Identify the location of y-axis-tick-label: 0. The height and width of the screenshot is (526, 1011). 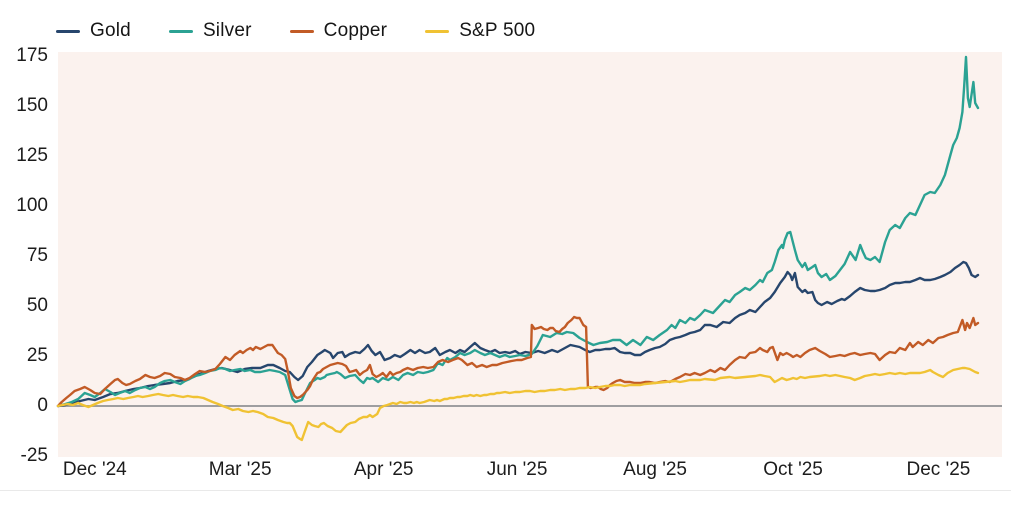
(42, 405).